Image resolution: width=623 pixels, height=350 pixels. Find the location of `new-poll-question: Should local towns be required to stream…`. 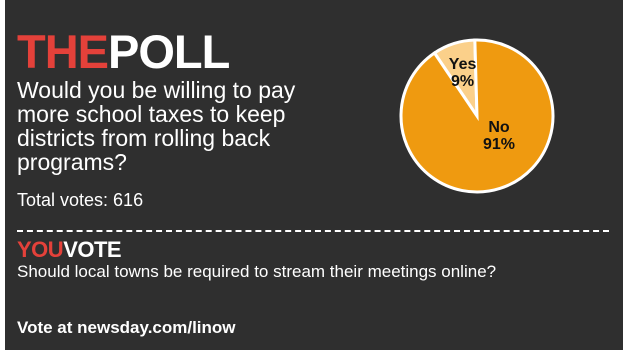

new-poll-question: Should local towns be required to stream… is located at coordinates (257, 271).